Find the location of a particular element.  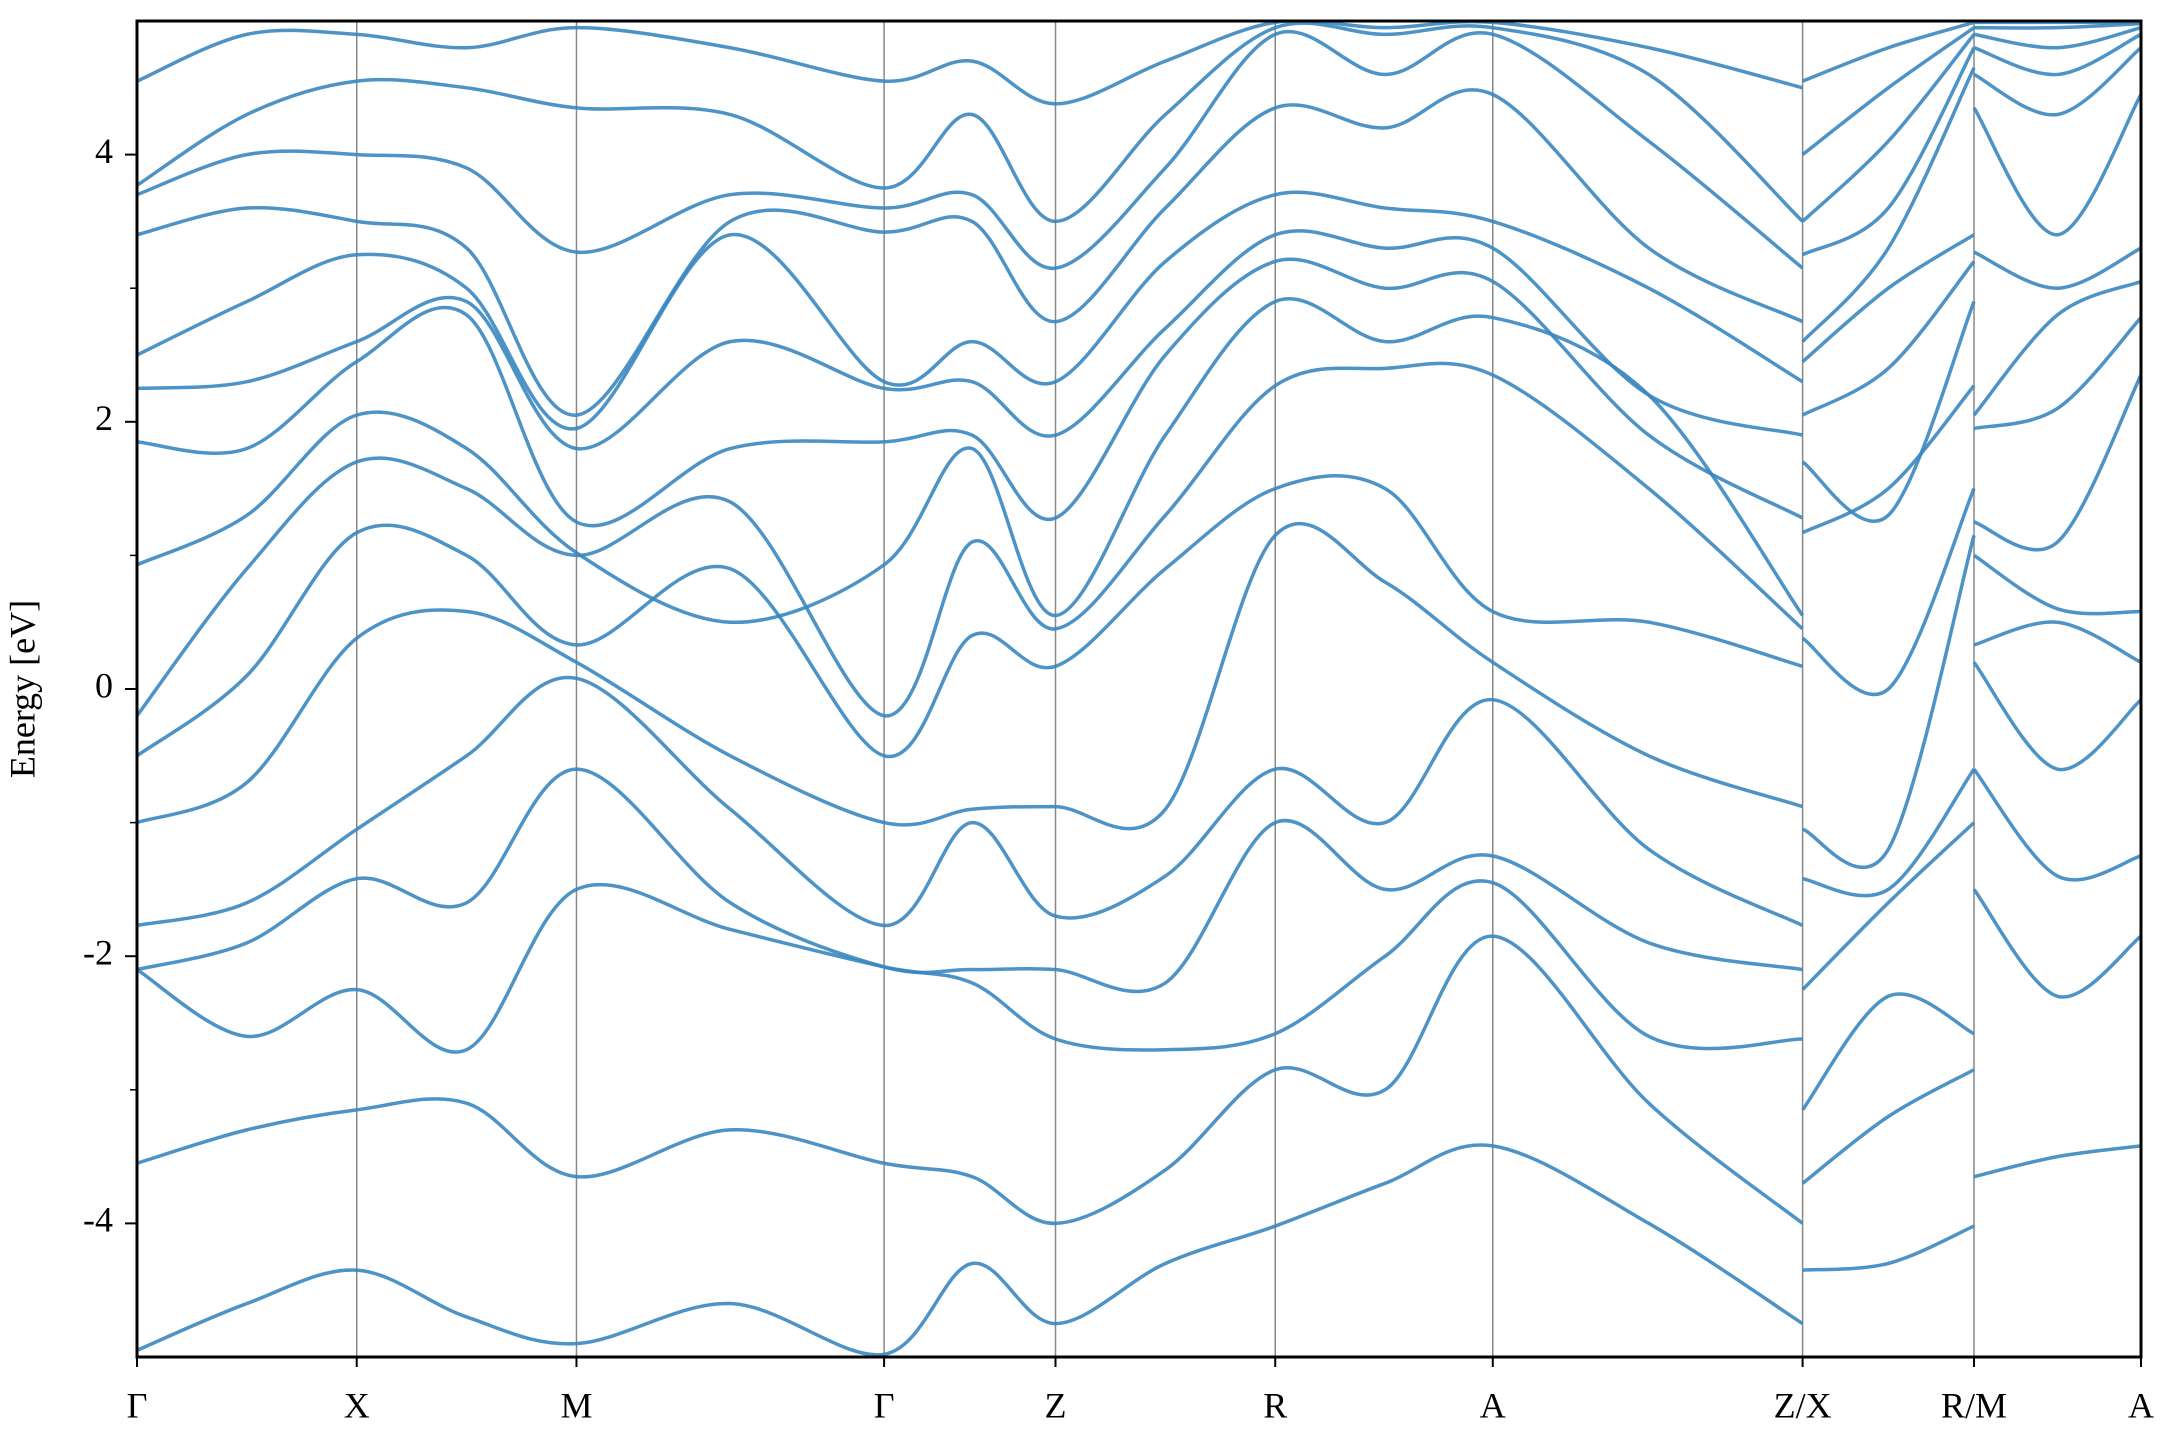

x-tick-label: Z/X is located at coordinates (1803, 1405).